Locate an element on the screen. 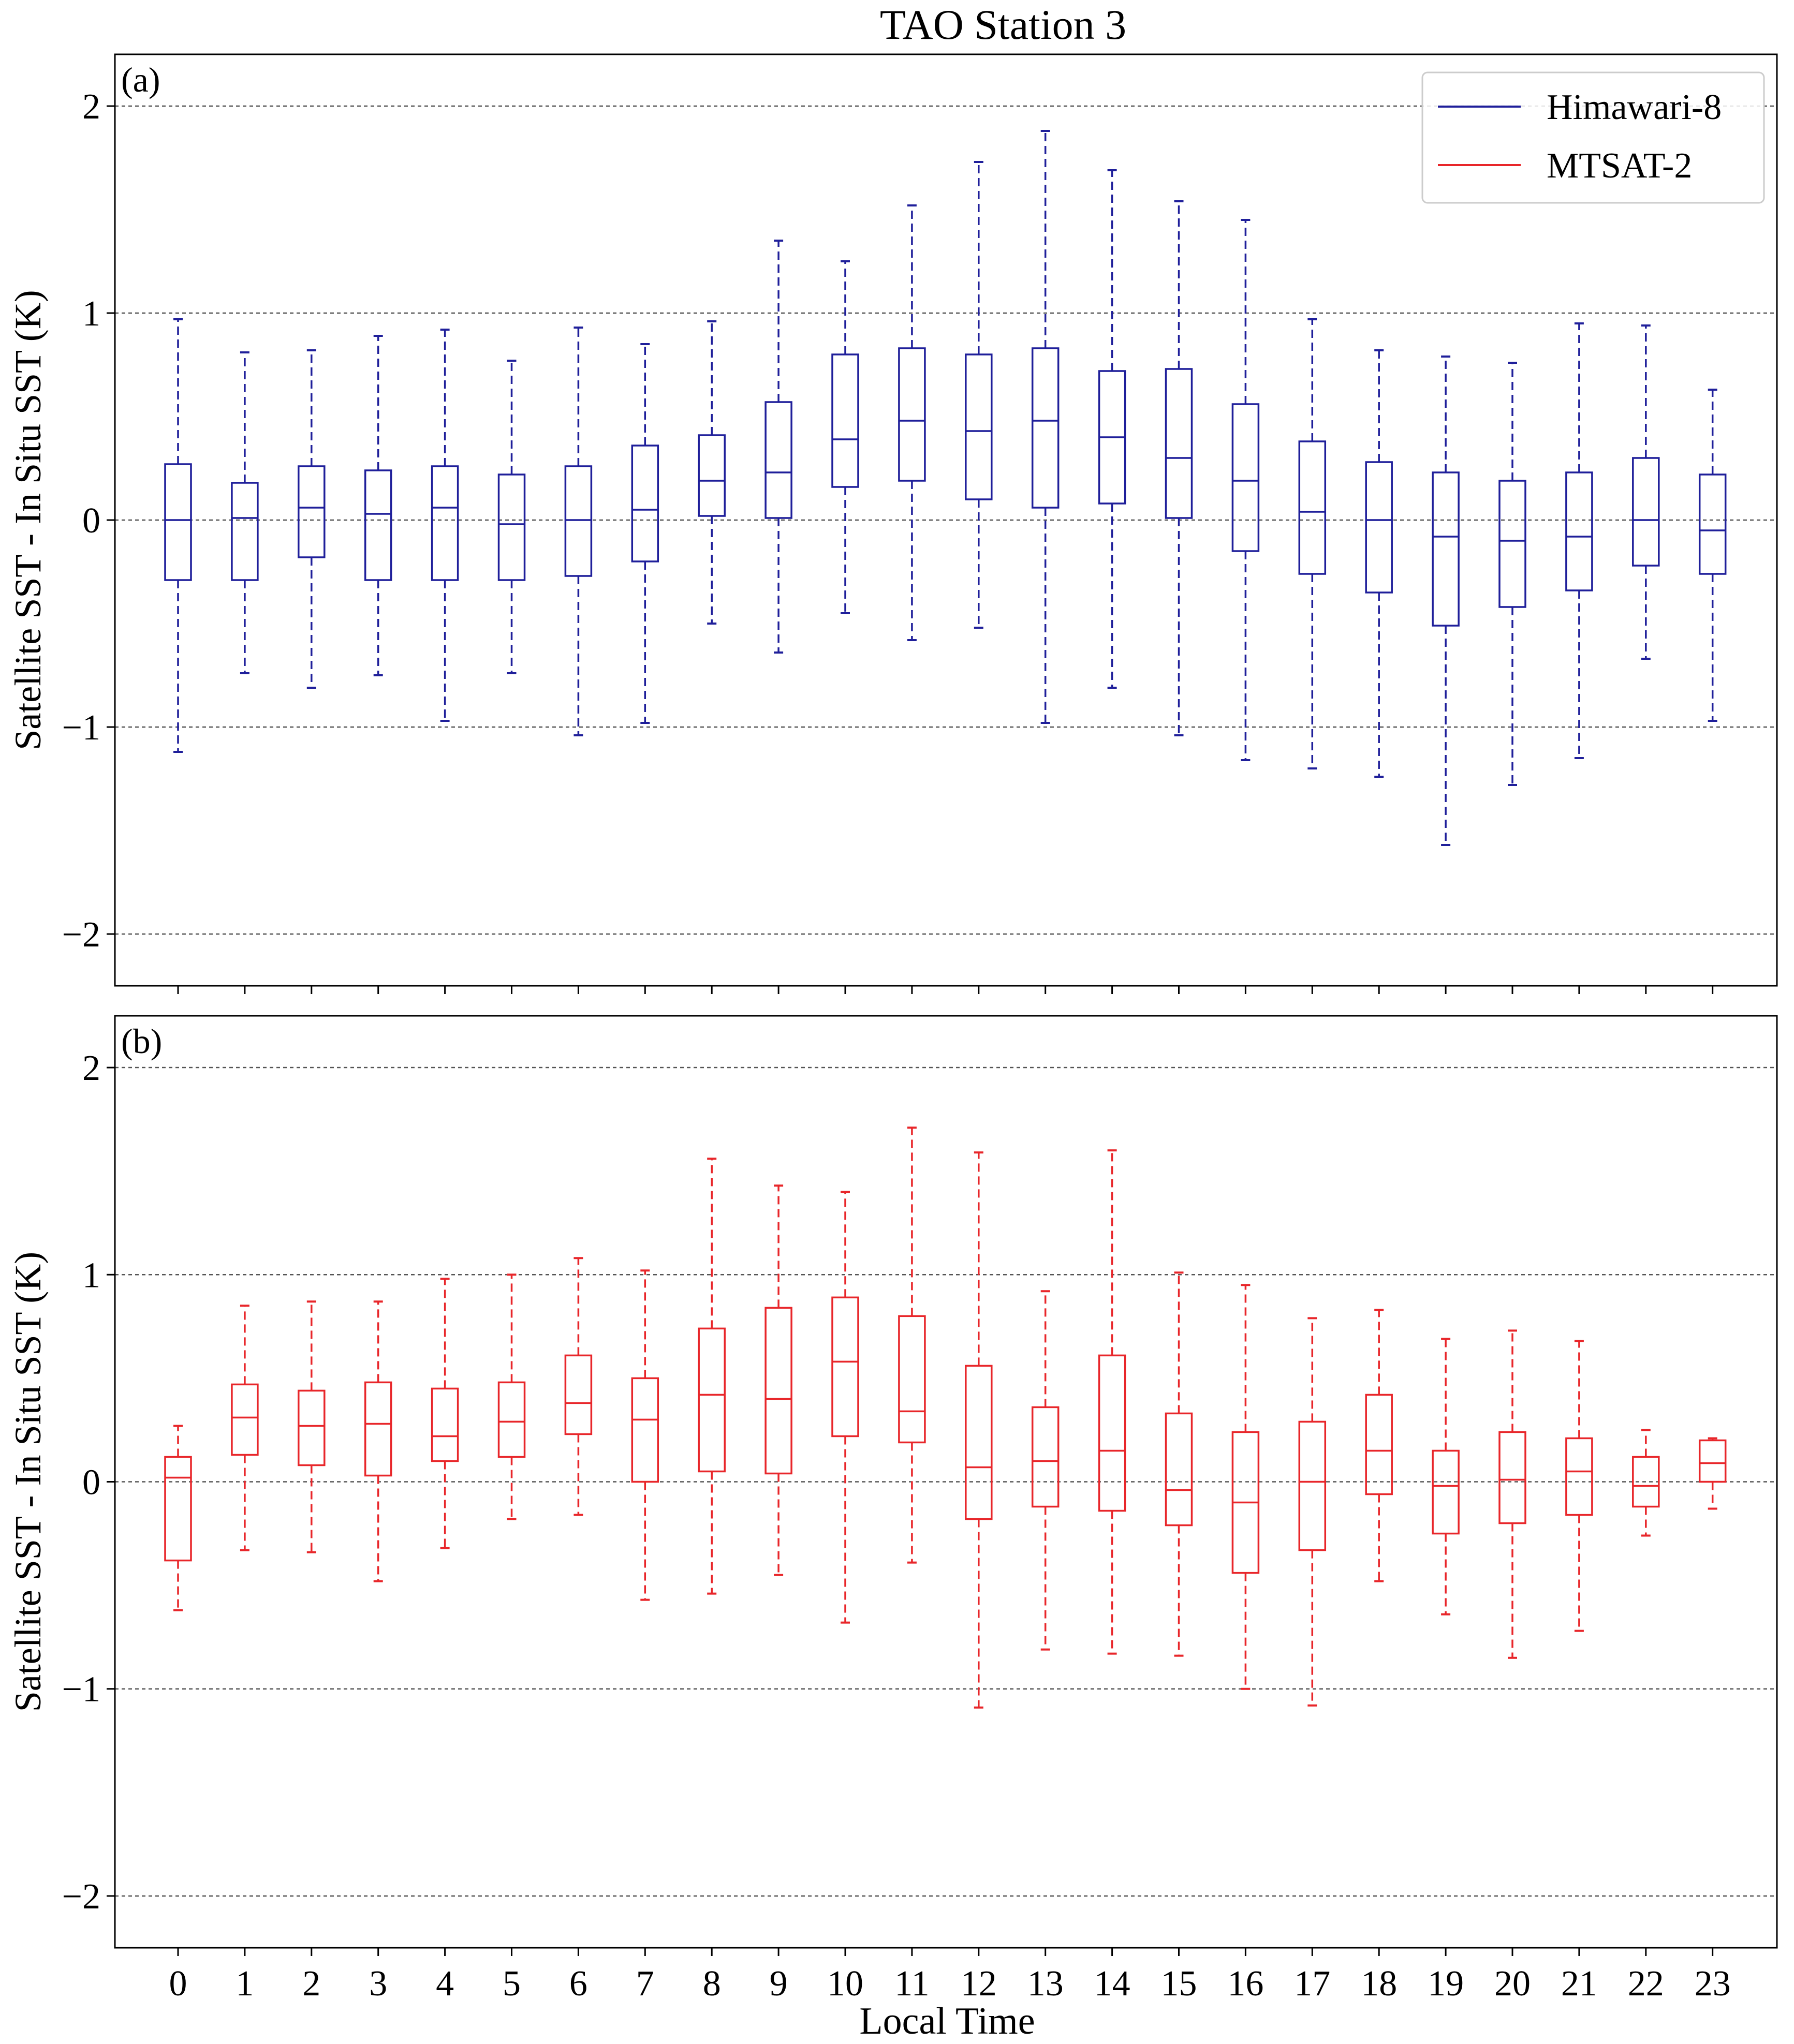 The height and width of the screenshot is (2044, 1794). x-axis-label: Local Time is located at coordinates (947, 2021).